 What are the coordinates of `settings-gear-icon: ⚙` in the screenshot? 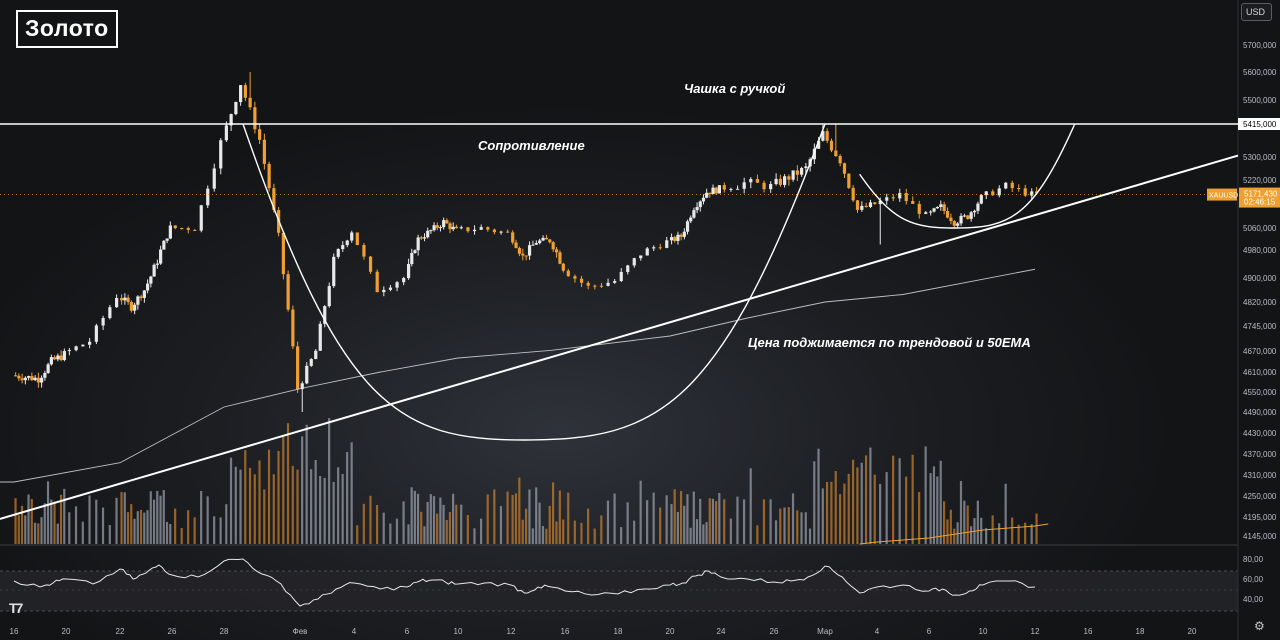 It's located at (1259, 626).